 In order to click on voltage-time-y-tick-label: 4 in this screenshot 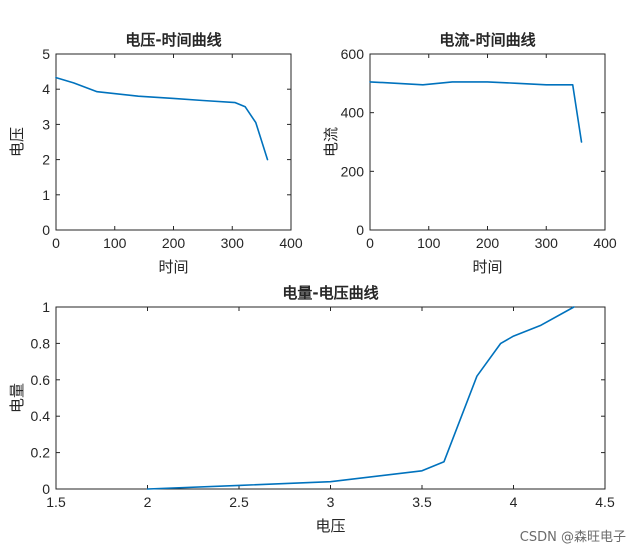, I will do `click(46, 89)`.